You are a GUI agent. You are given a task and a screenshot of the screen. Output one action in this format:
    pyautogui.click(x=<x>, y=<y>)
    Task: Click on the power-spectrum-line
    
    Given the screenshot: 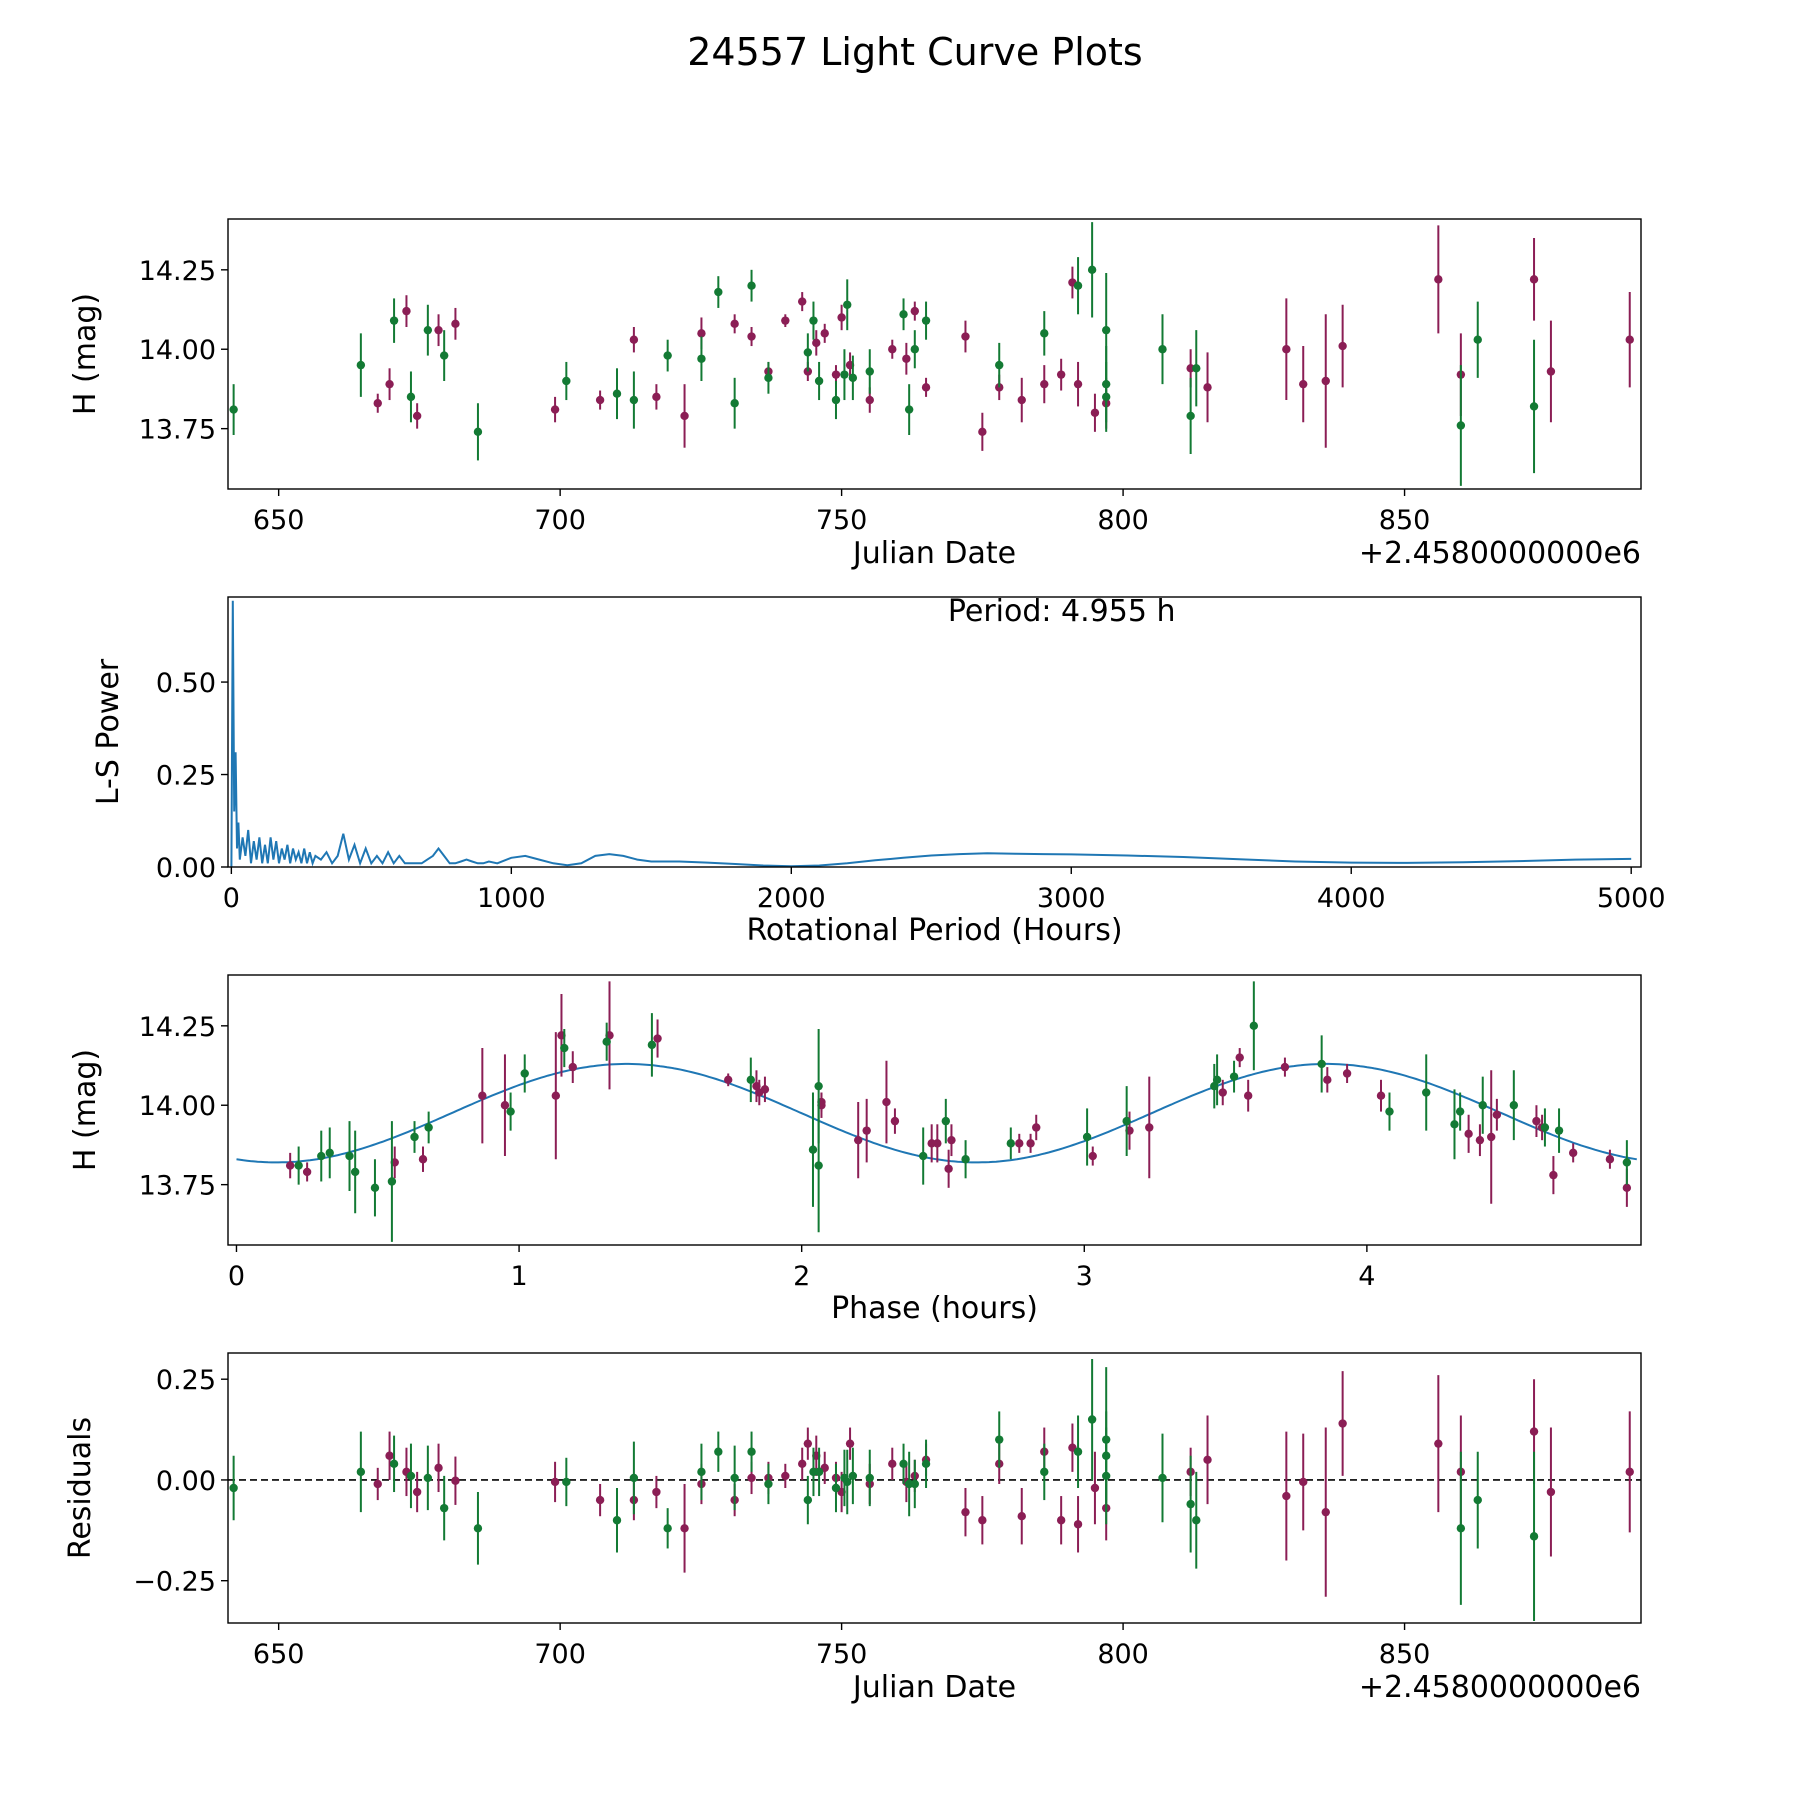 What is the action you would take?
    pyautogui.click(x=931, y=733)
    